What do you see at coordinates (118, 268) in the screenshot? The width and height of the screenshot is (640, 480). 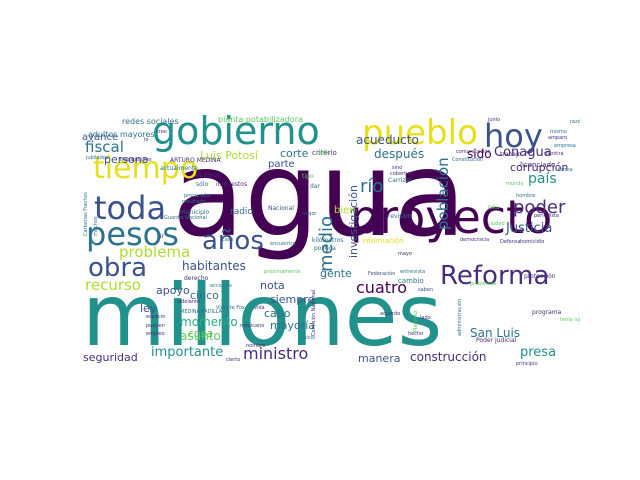 I see `word-obra: obra` at bounding box center [118, 268].